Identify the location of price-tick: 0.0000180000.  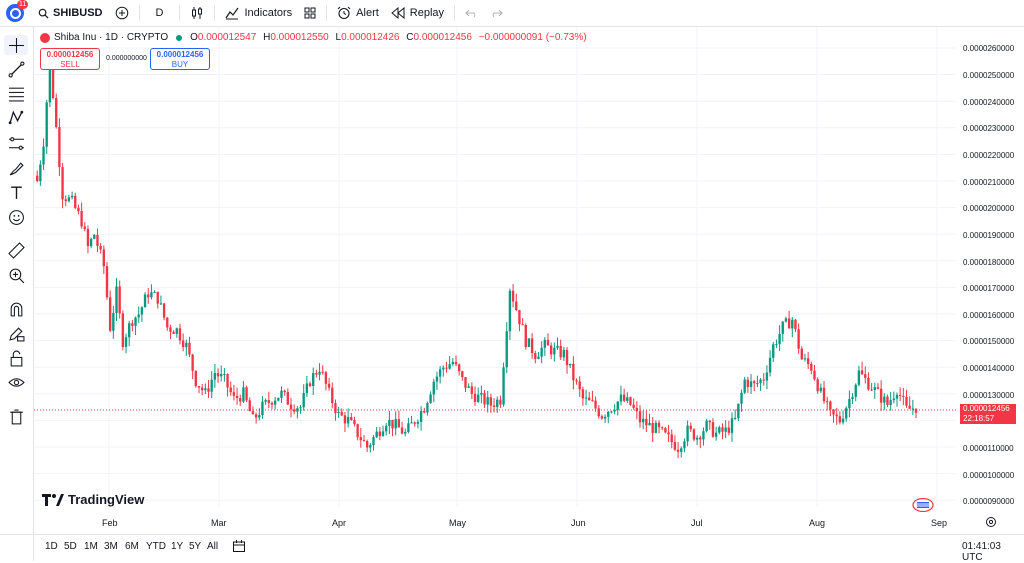
(989, 262).